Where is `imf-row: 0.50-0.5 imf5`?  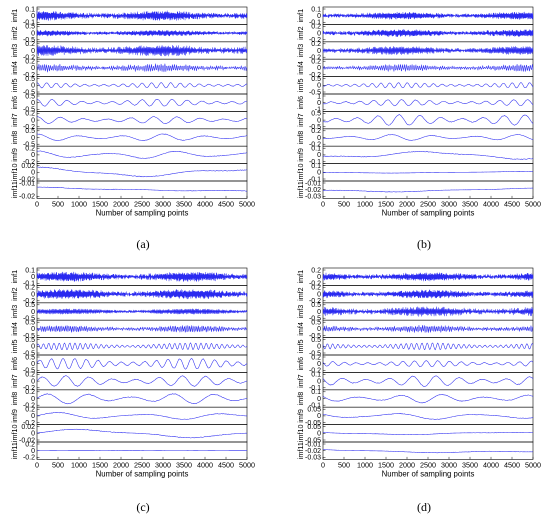
imf-row: 0.50-0.5 imf5 is located at coordinates (129, 86).